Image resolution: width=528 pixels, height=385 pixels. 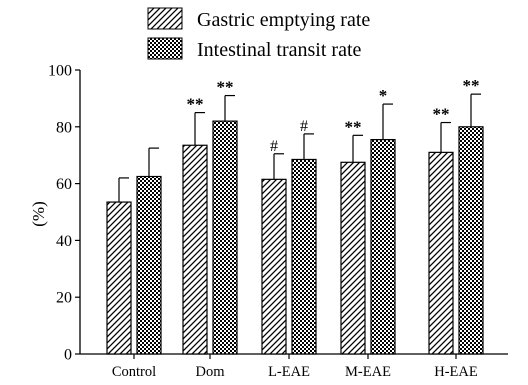 I want to click on y-tick-label: 40, so click(x=64, y=241).